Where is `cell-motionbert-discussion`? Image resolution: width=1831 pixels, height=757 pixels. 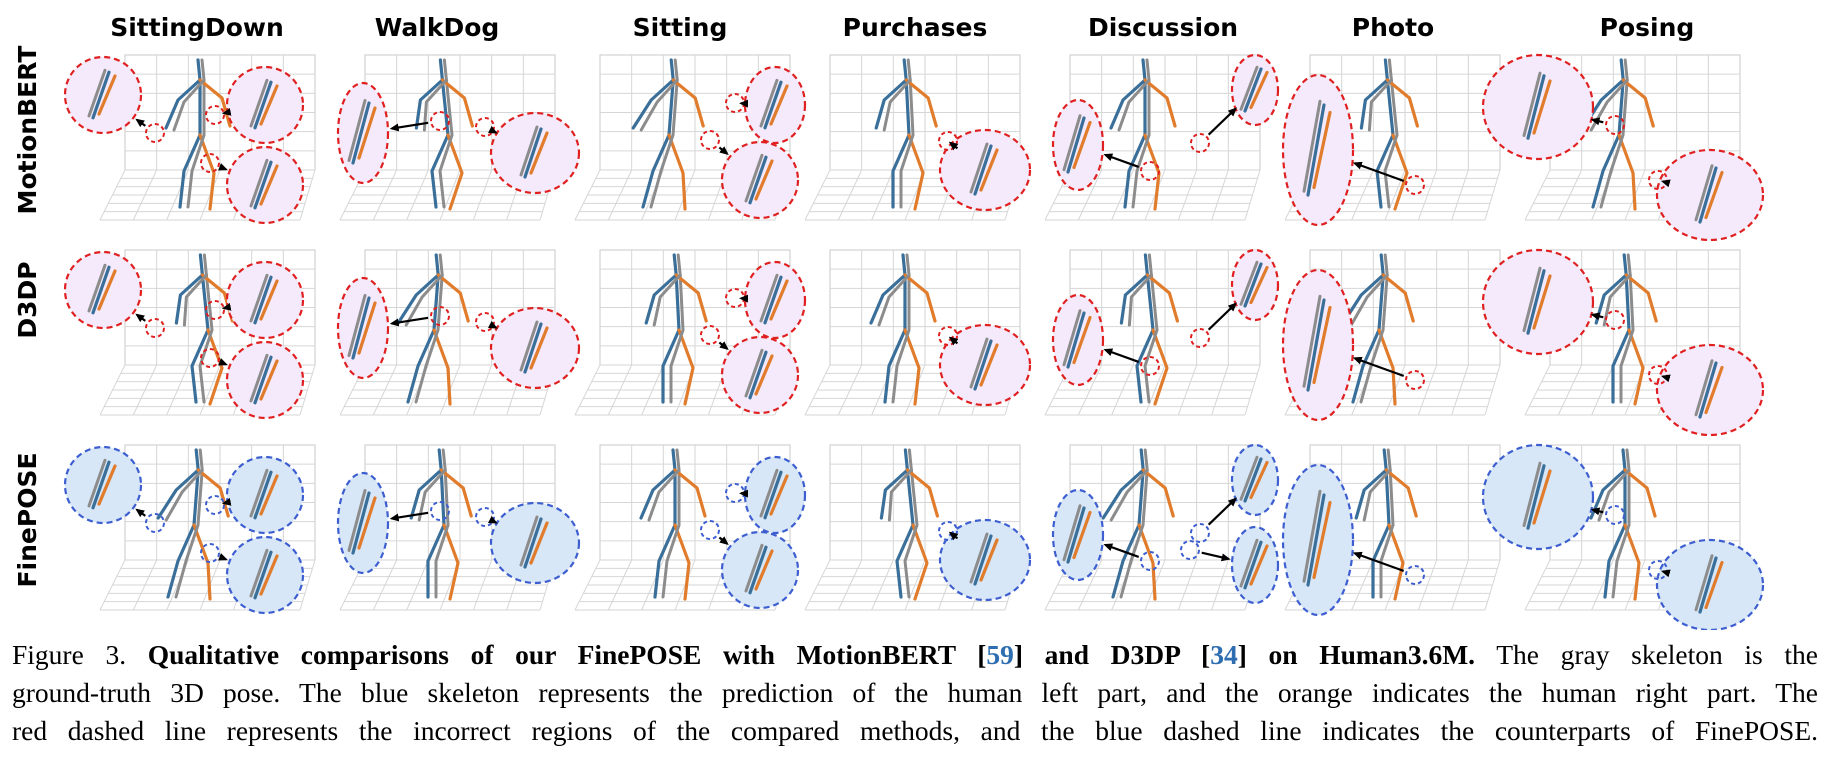
cell-motionbert-discussion is located at coordinates (1162, 137).